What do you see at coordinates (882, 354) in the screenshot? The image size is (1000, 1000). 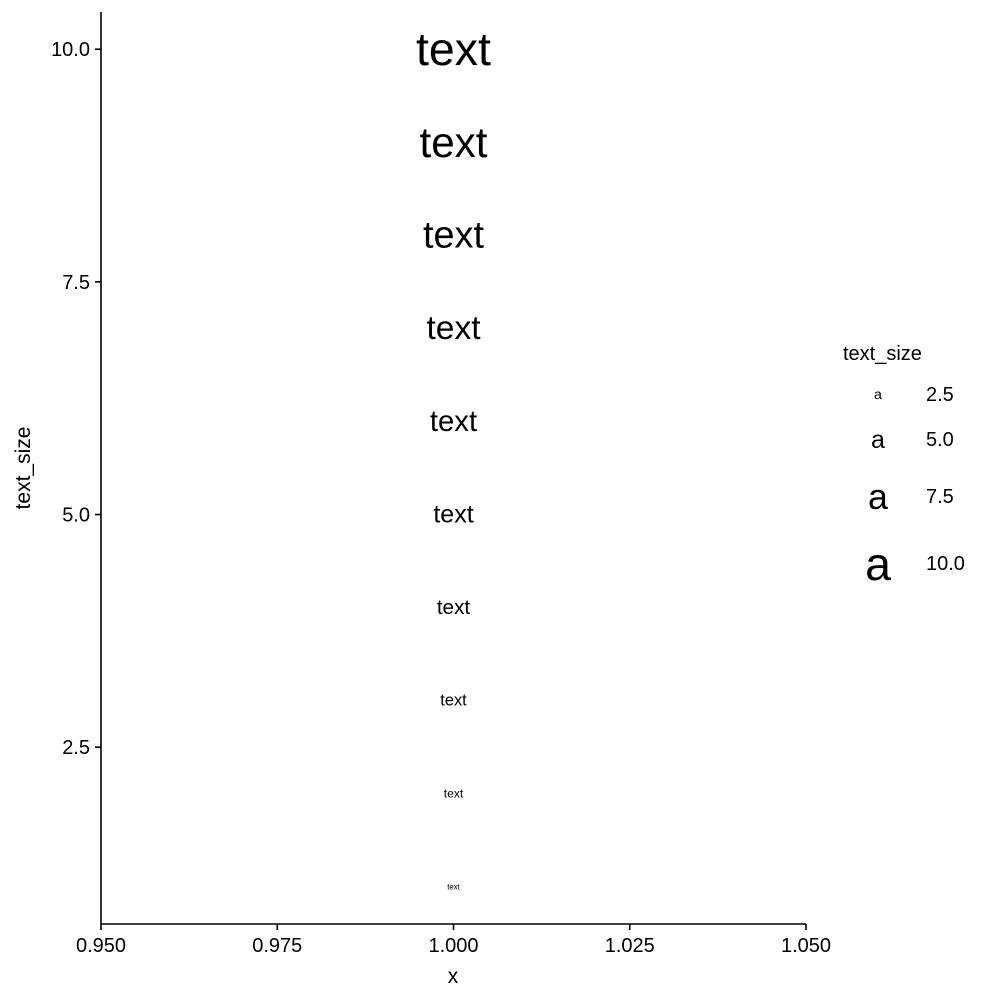 I see `legend-title: text_size` at bounding box center [882, 354].